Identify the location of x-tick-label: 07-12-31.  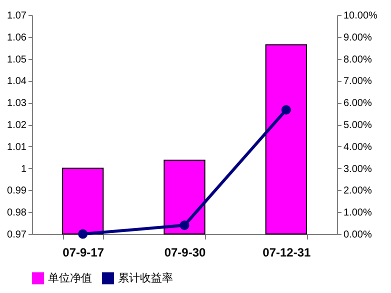
(287, 253).